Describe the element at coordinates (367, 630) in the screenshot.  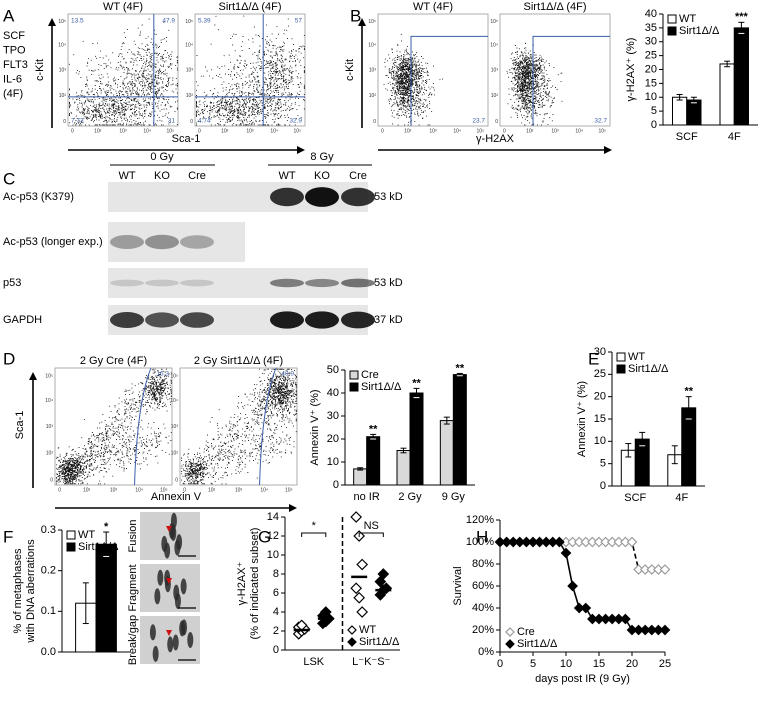
I see `legend-label: WT` at that location.